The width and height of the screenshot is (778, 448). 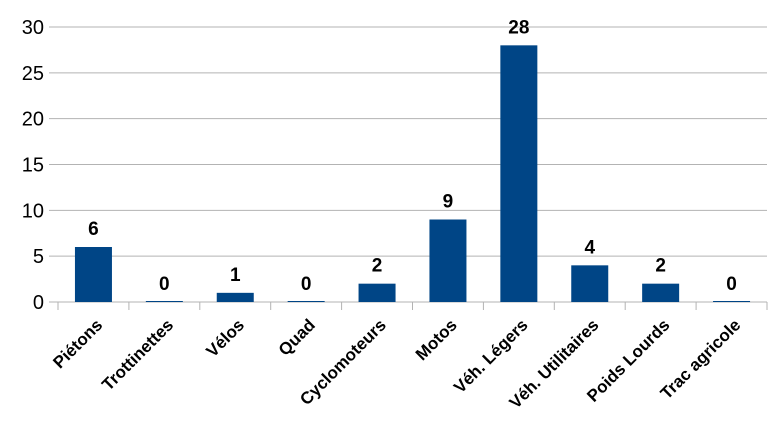 I want to click on y-tick-label: 30, so click(x=33, y=28).